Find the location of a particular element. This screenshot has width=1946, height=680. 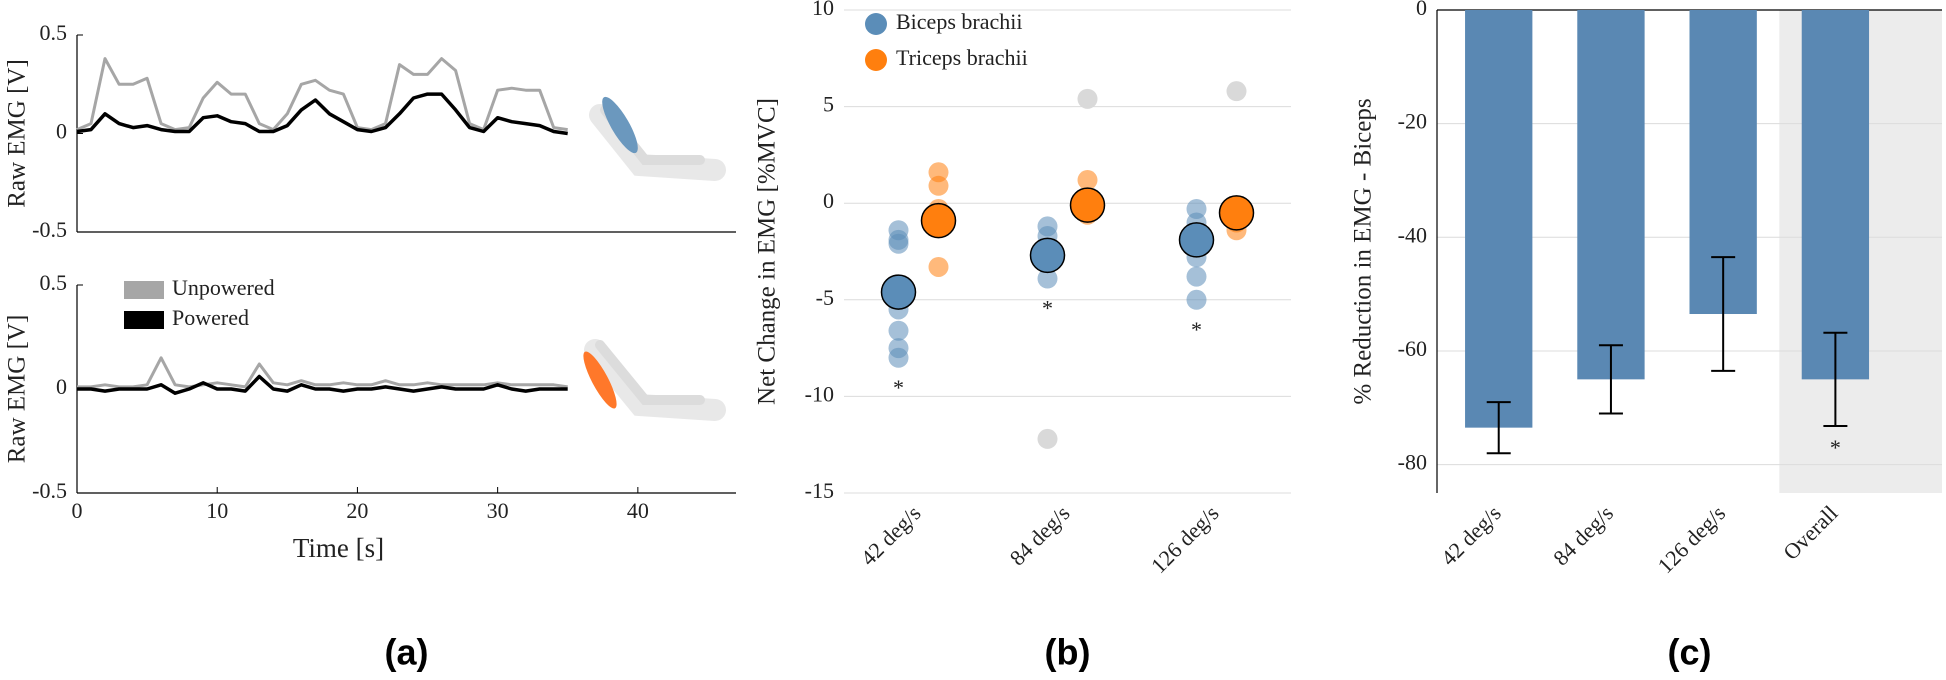

x-tick-label: Overall is located at coordinates (1810, 532).